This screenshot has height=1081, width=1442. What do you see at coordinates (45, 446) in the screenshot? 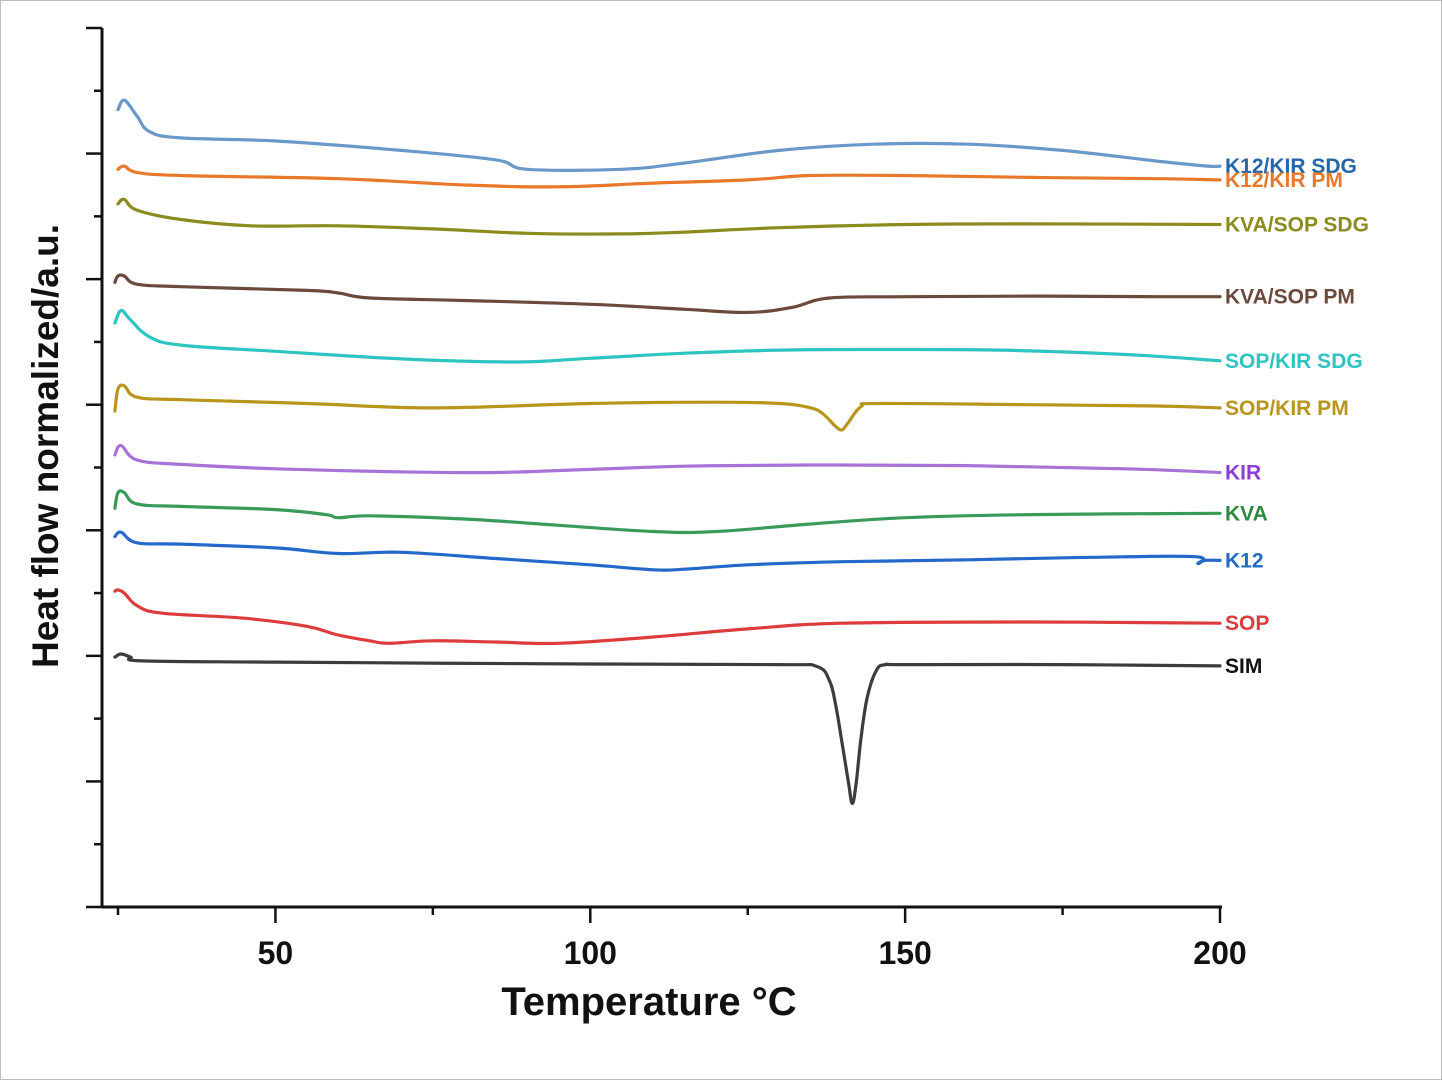
I see `y-axis-title: Heat flow normalized/a.u.` at bounding box center [45, 446].